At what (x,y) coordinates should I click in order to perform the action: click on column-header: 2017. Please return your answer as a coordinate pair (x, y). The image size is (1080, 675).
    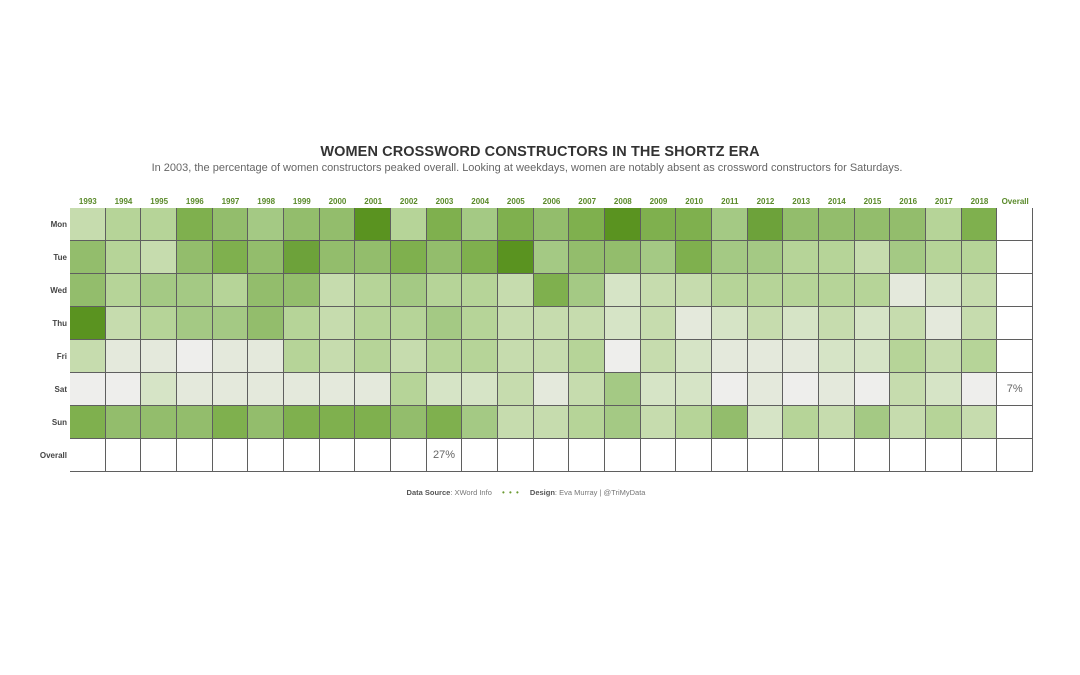
    Looking at the image, I should click on (943, 201).